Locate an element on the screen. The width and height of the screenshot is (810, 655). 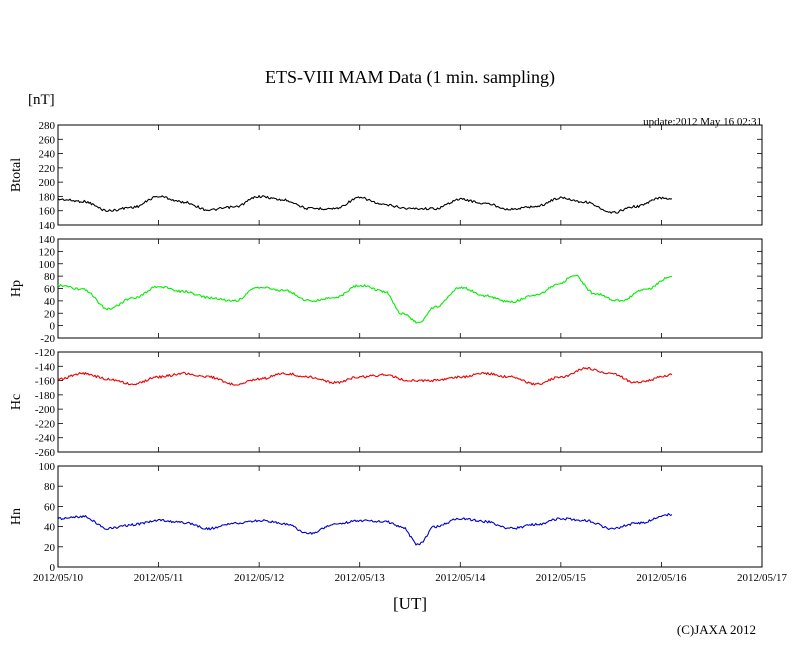
y-tick-label: -220 is located at coordinates (45, 424).